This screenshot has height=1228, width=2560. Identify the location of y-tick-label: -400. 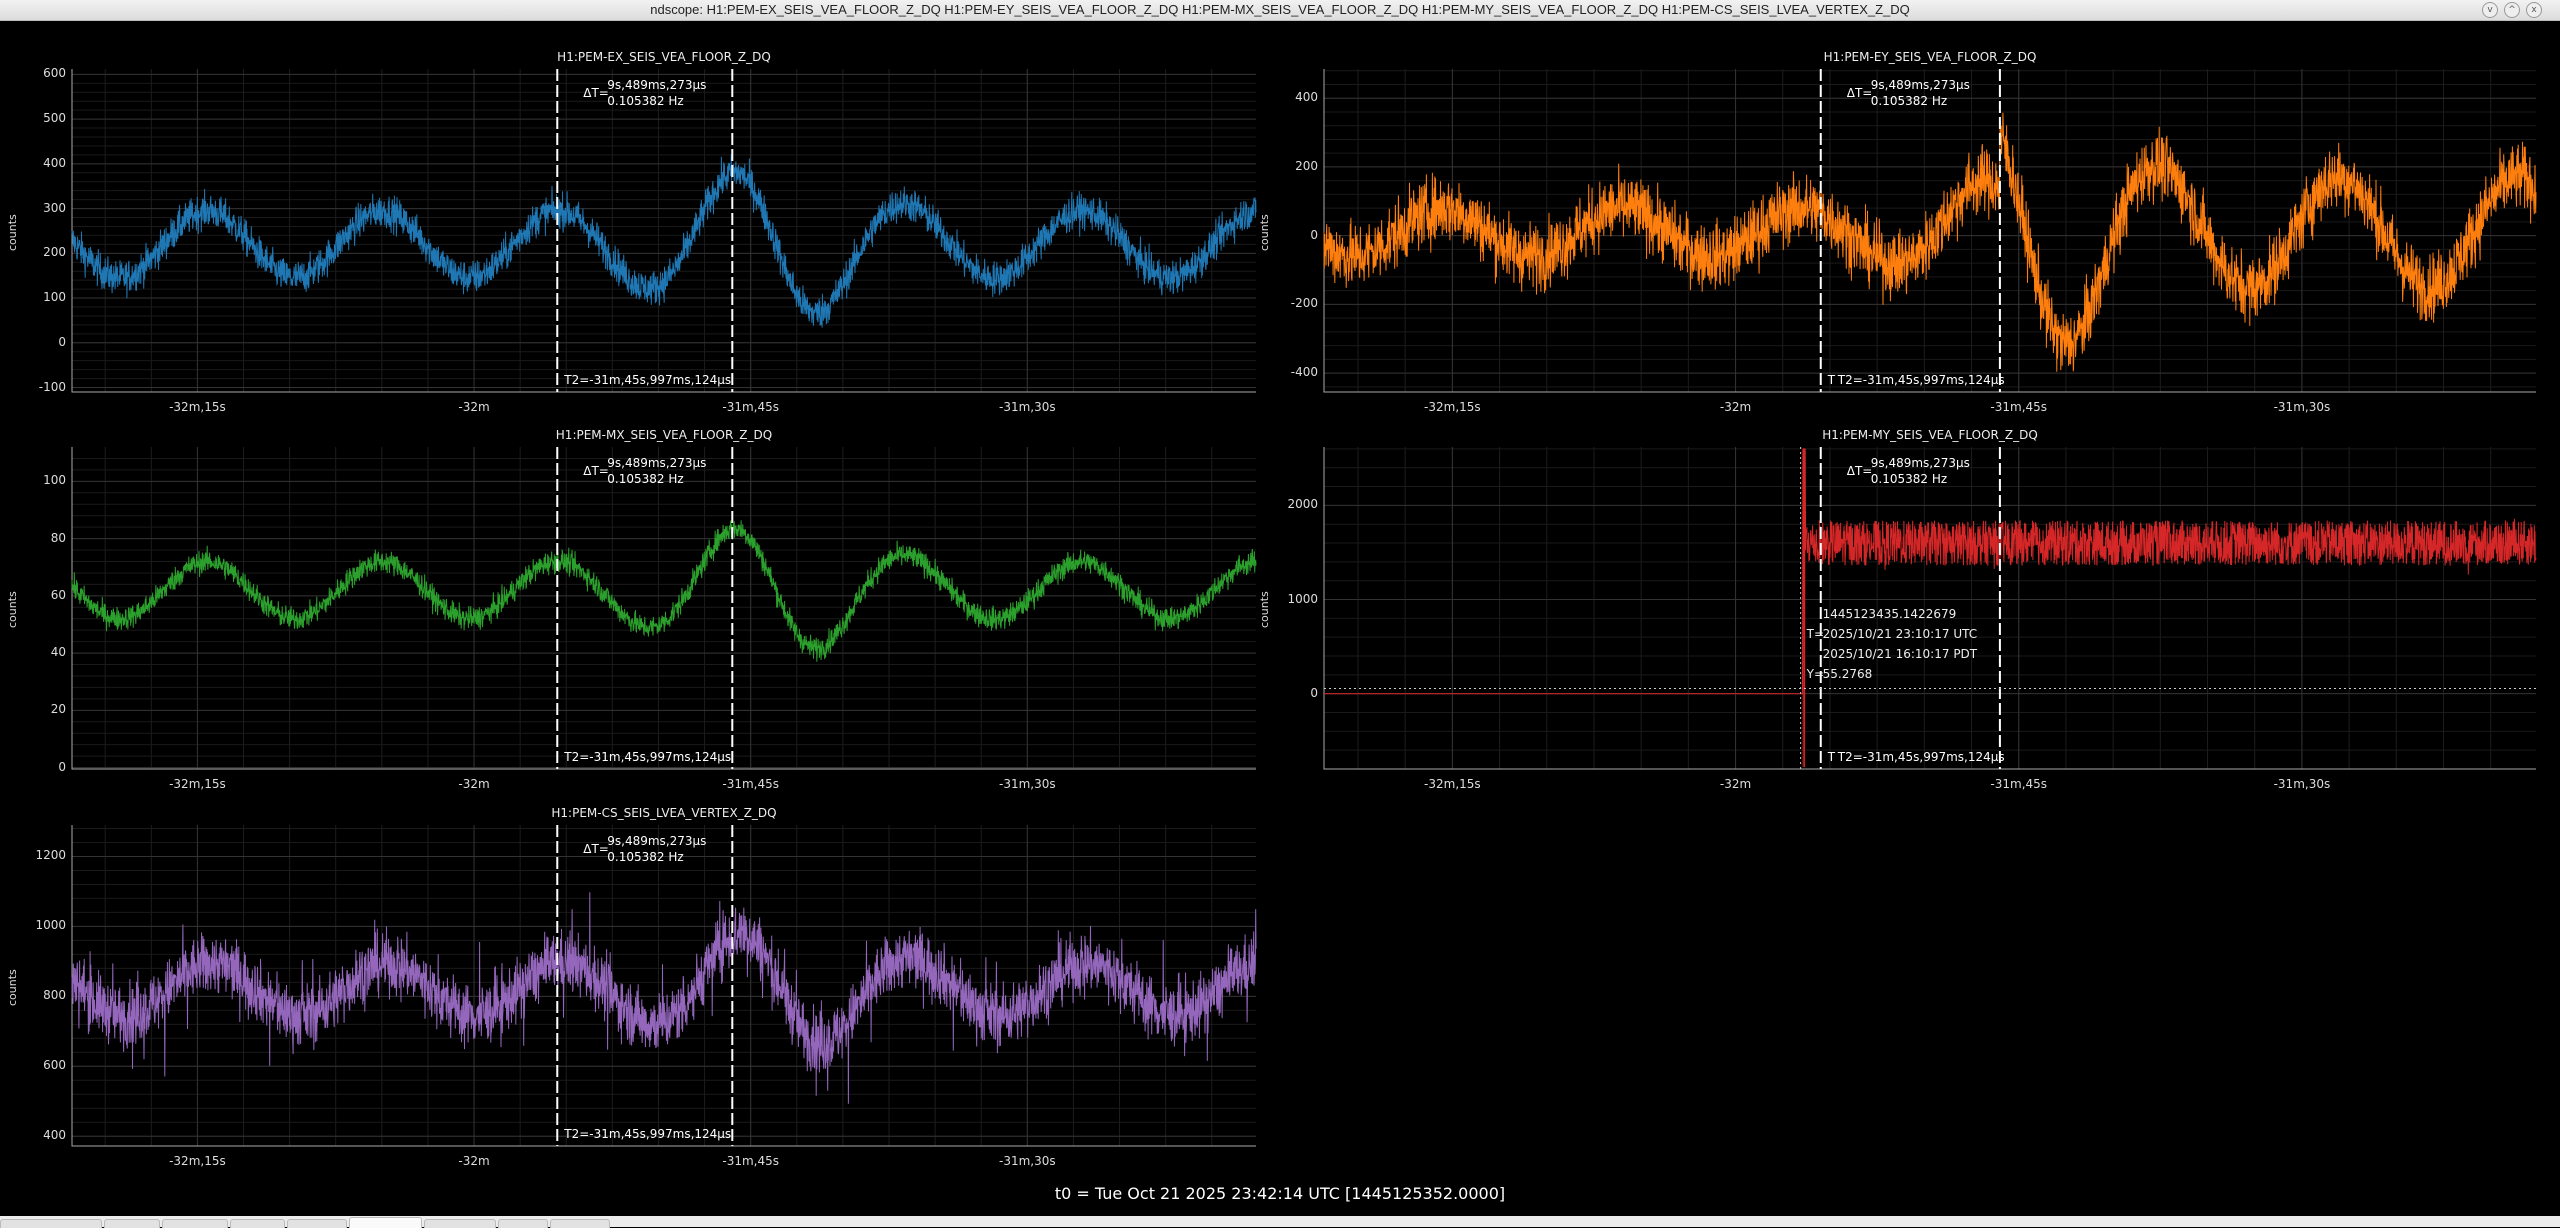
(1304, 372).